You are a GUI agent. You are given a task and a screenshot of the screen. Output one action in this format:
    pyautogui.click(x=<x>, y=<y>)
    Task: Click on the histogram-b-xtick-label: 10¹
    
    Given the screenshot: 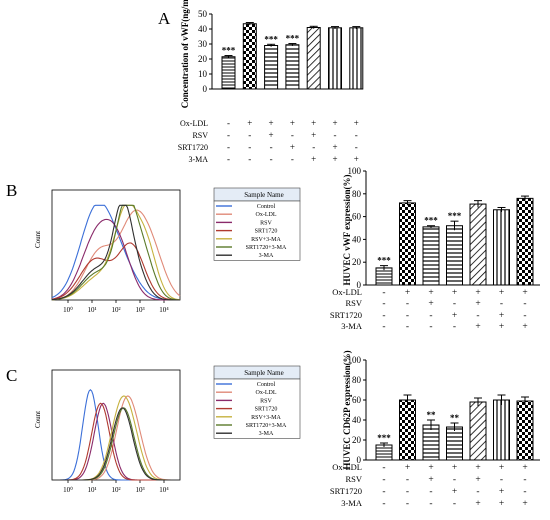 What is the action you would take?
    pyautogui.click(x=91, y=310)
    